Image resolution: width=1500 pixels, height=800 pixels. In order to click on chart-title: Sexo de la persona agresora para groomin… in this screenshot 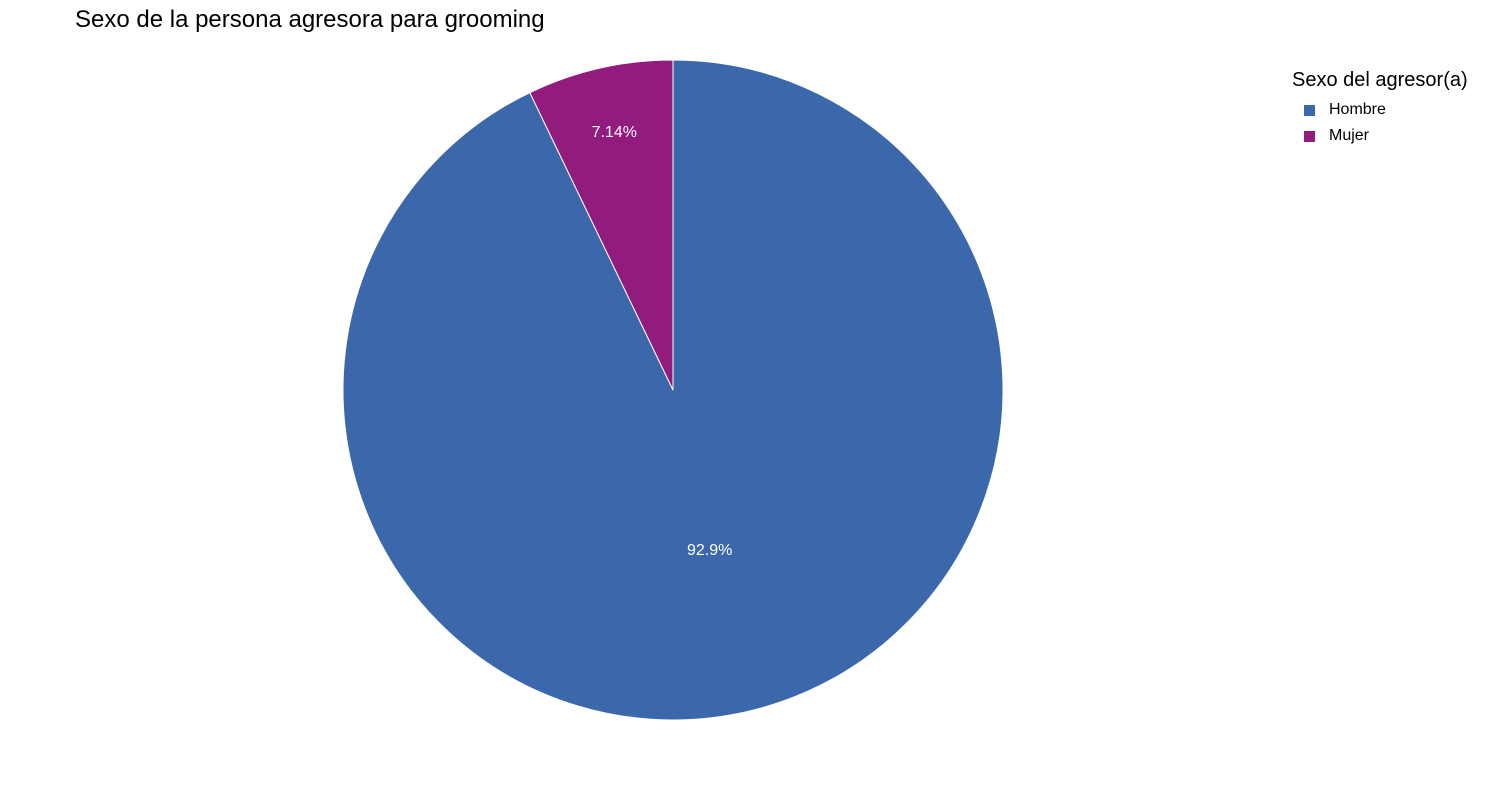, I will do `click(310, 19)`.